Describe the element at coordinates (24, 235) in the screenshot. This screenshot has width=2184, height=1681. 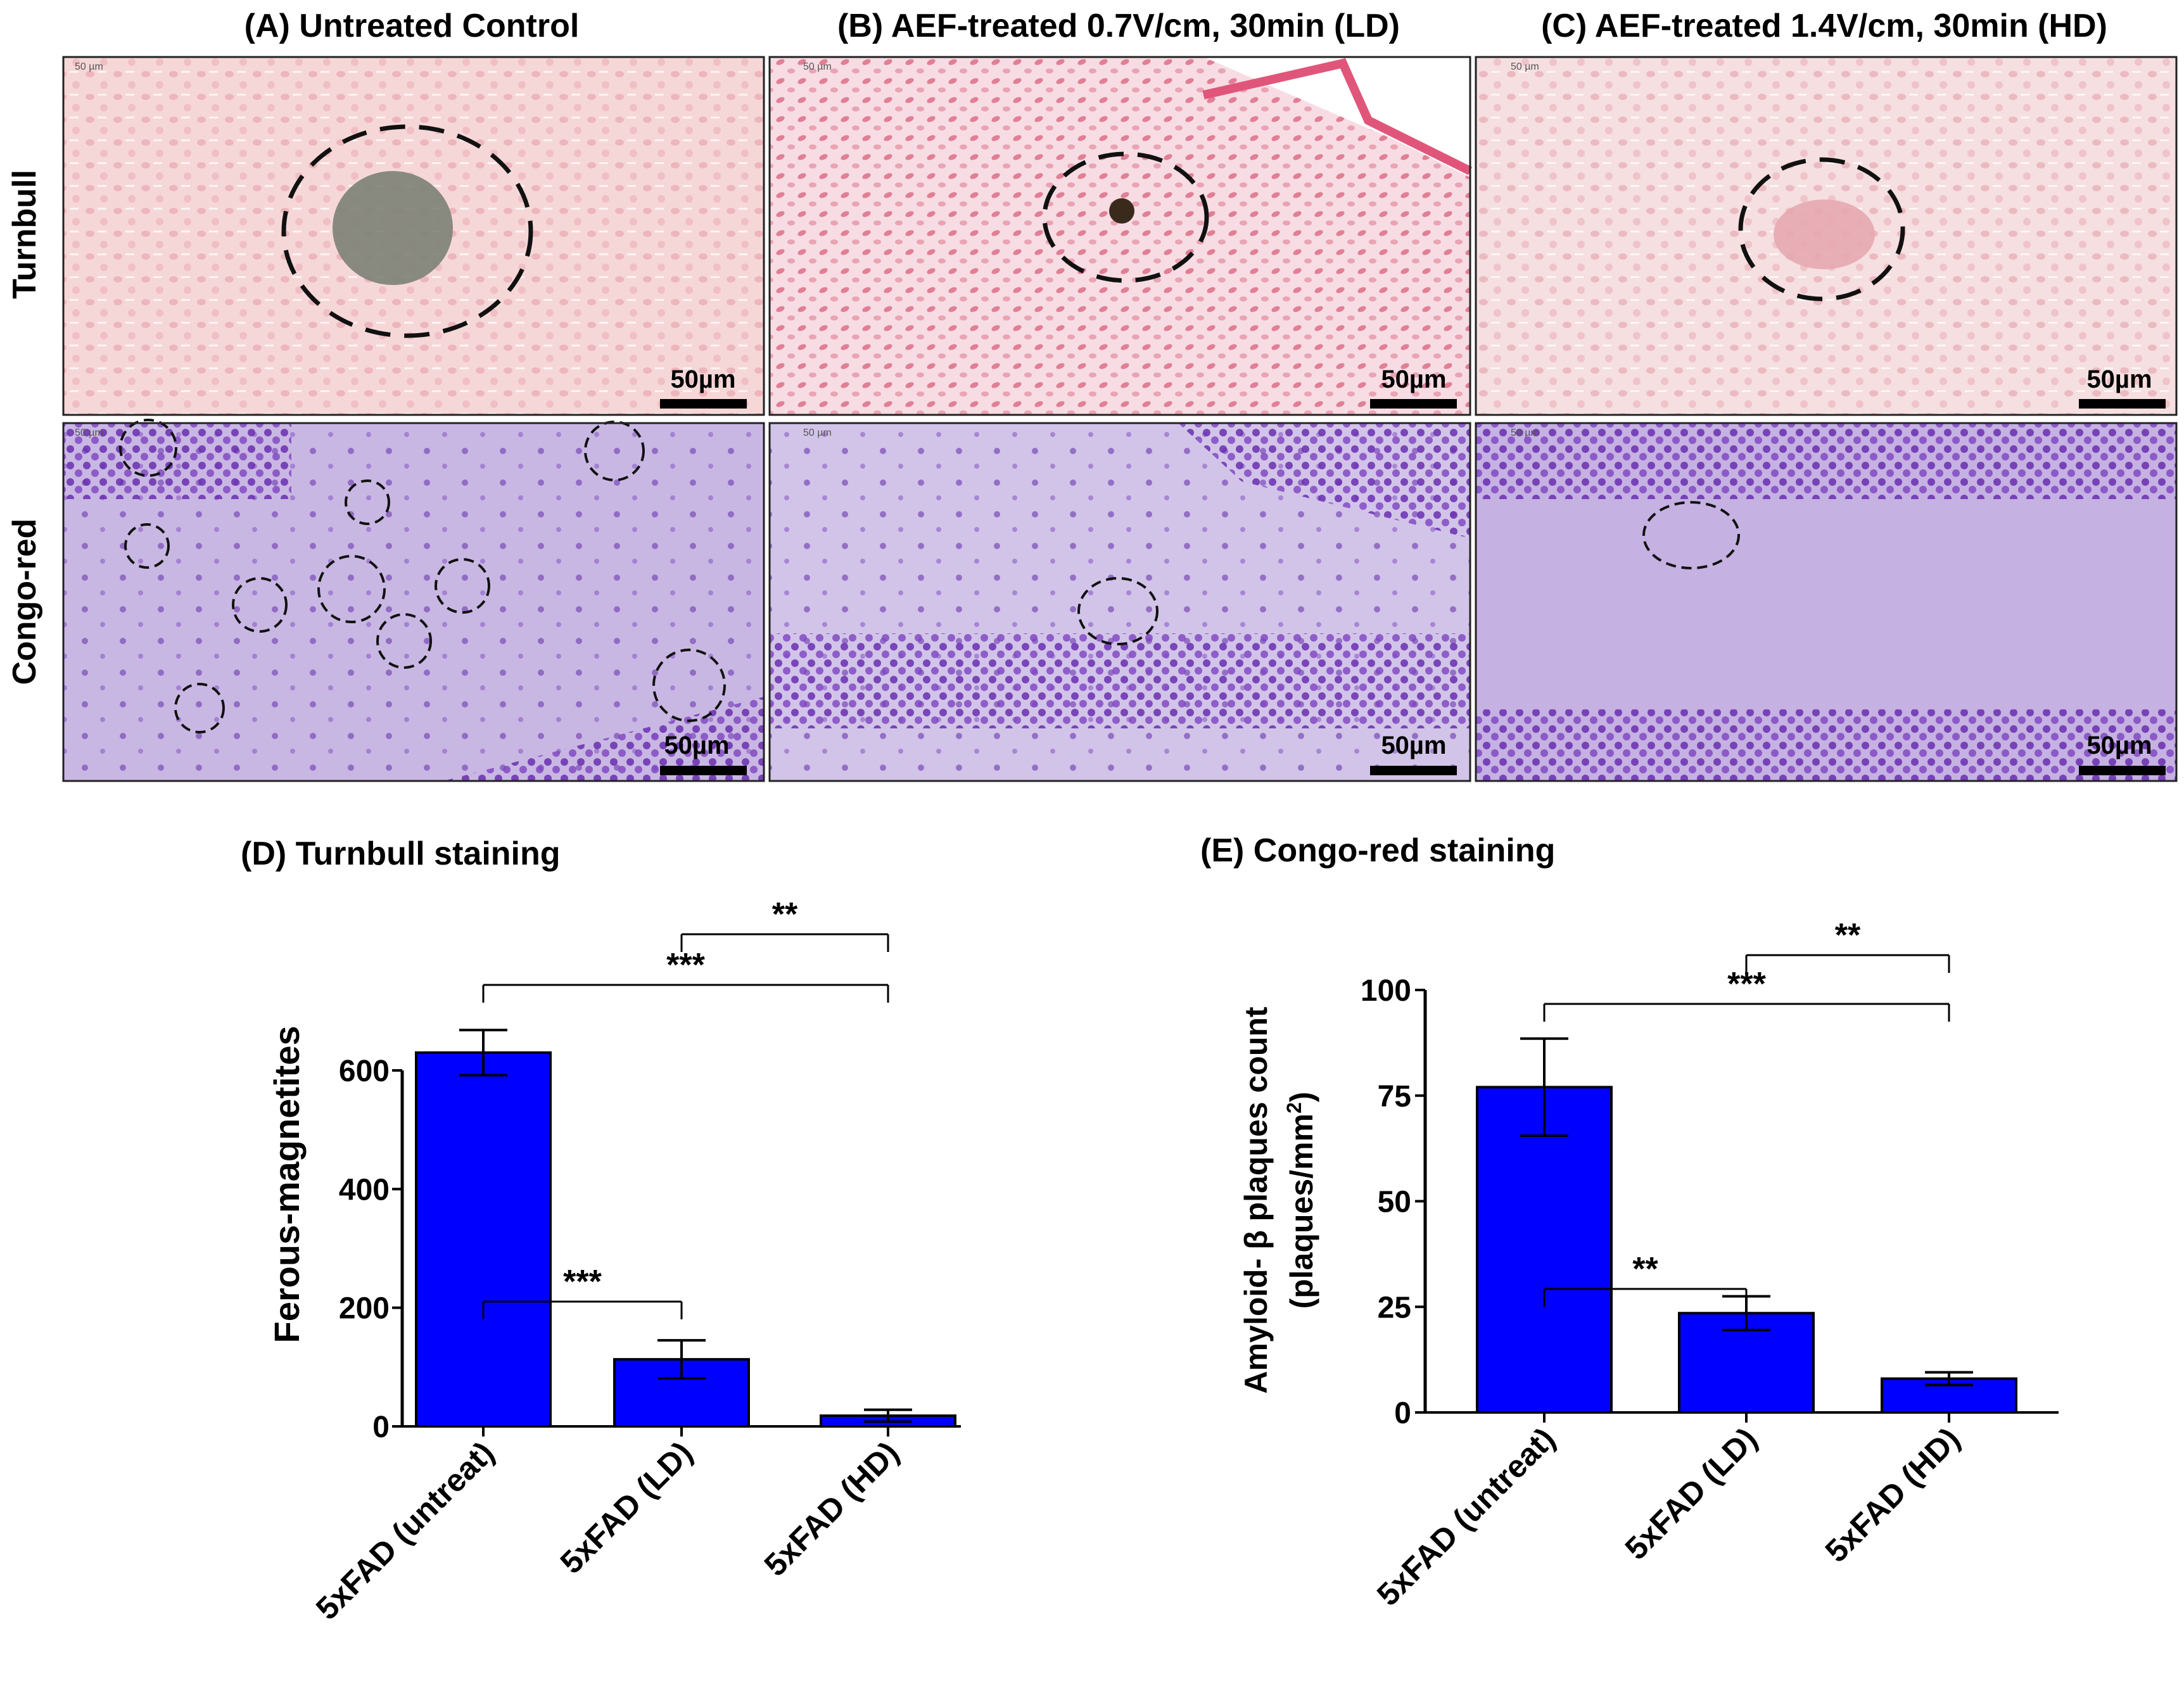
I see `row-label-turnbull: Turnbull` at that location.